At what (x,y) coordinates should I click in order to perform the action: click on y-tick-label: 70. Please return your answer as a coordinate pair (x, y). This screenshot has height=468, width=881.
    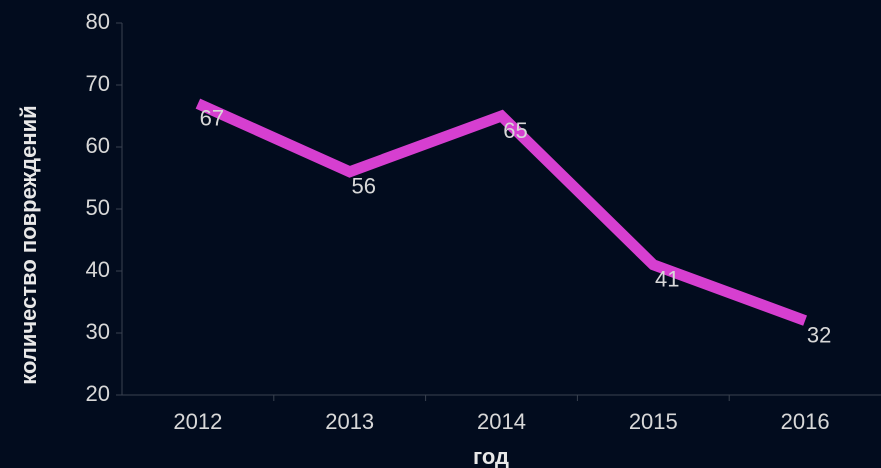
    Looking at the image, I should click on (98, 83).